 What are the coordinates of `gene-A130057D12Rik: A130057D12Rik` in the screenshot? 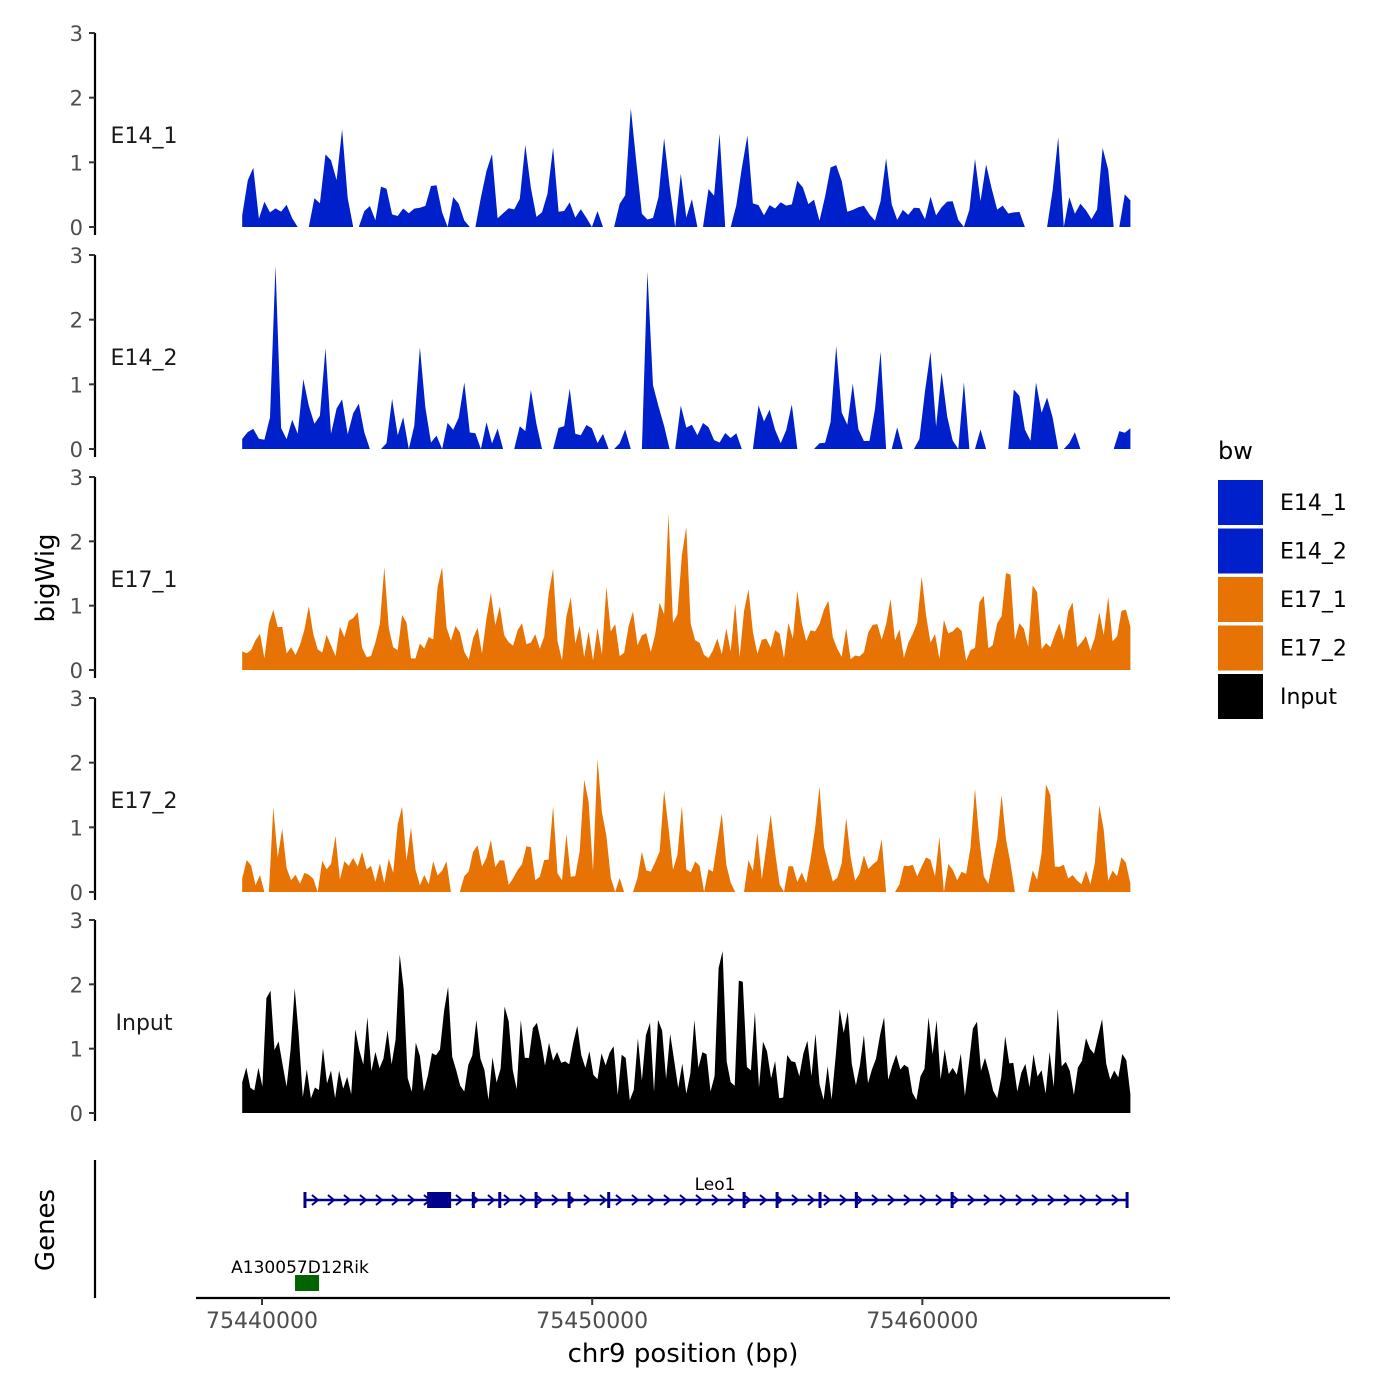 It's located at (300, 1274).